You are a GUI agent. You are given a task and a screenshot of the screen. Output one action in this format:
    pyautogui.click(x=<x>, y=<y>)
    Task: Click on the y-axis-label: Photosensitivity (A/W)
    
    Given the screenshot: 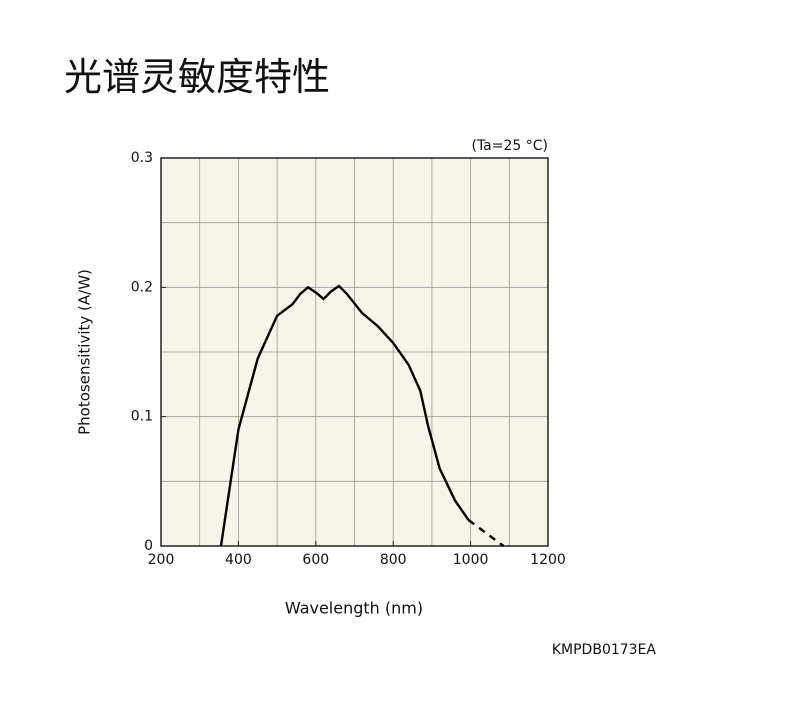 What is the action you would take?
    pyautogui.click(x=85, y=352)
    